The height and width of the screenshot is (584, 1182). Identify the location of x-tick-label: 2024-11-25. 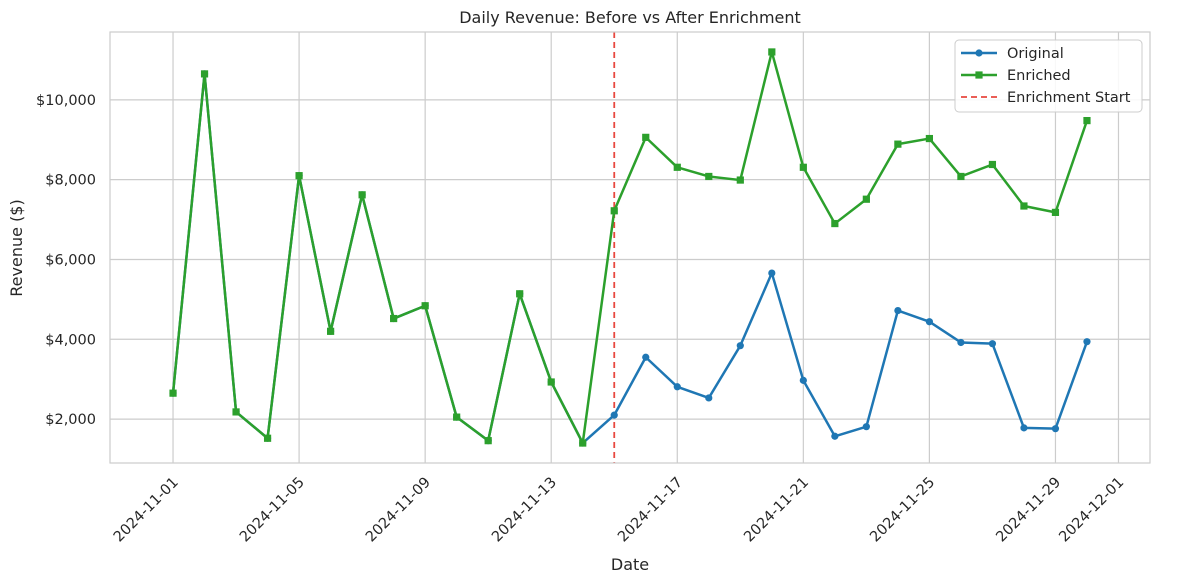
(902, 510).